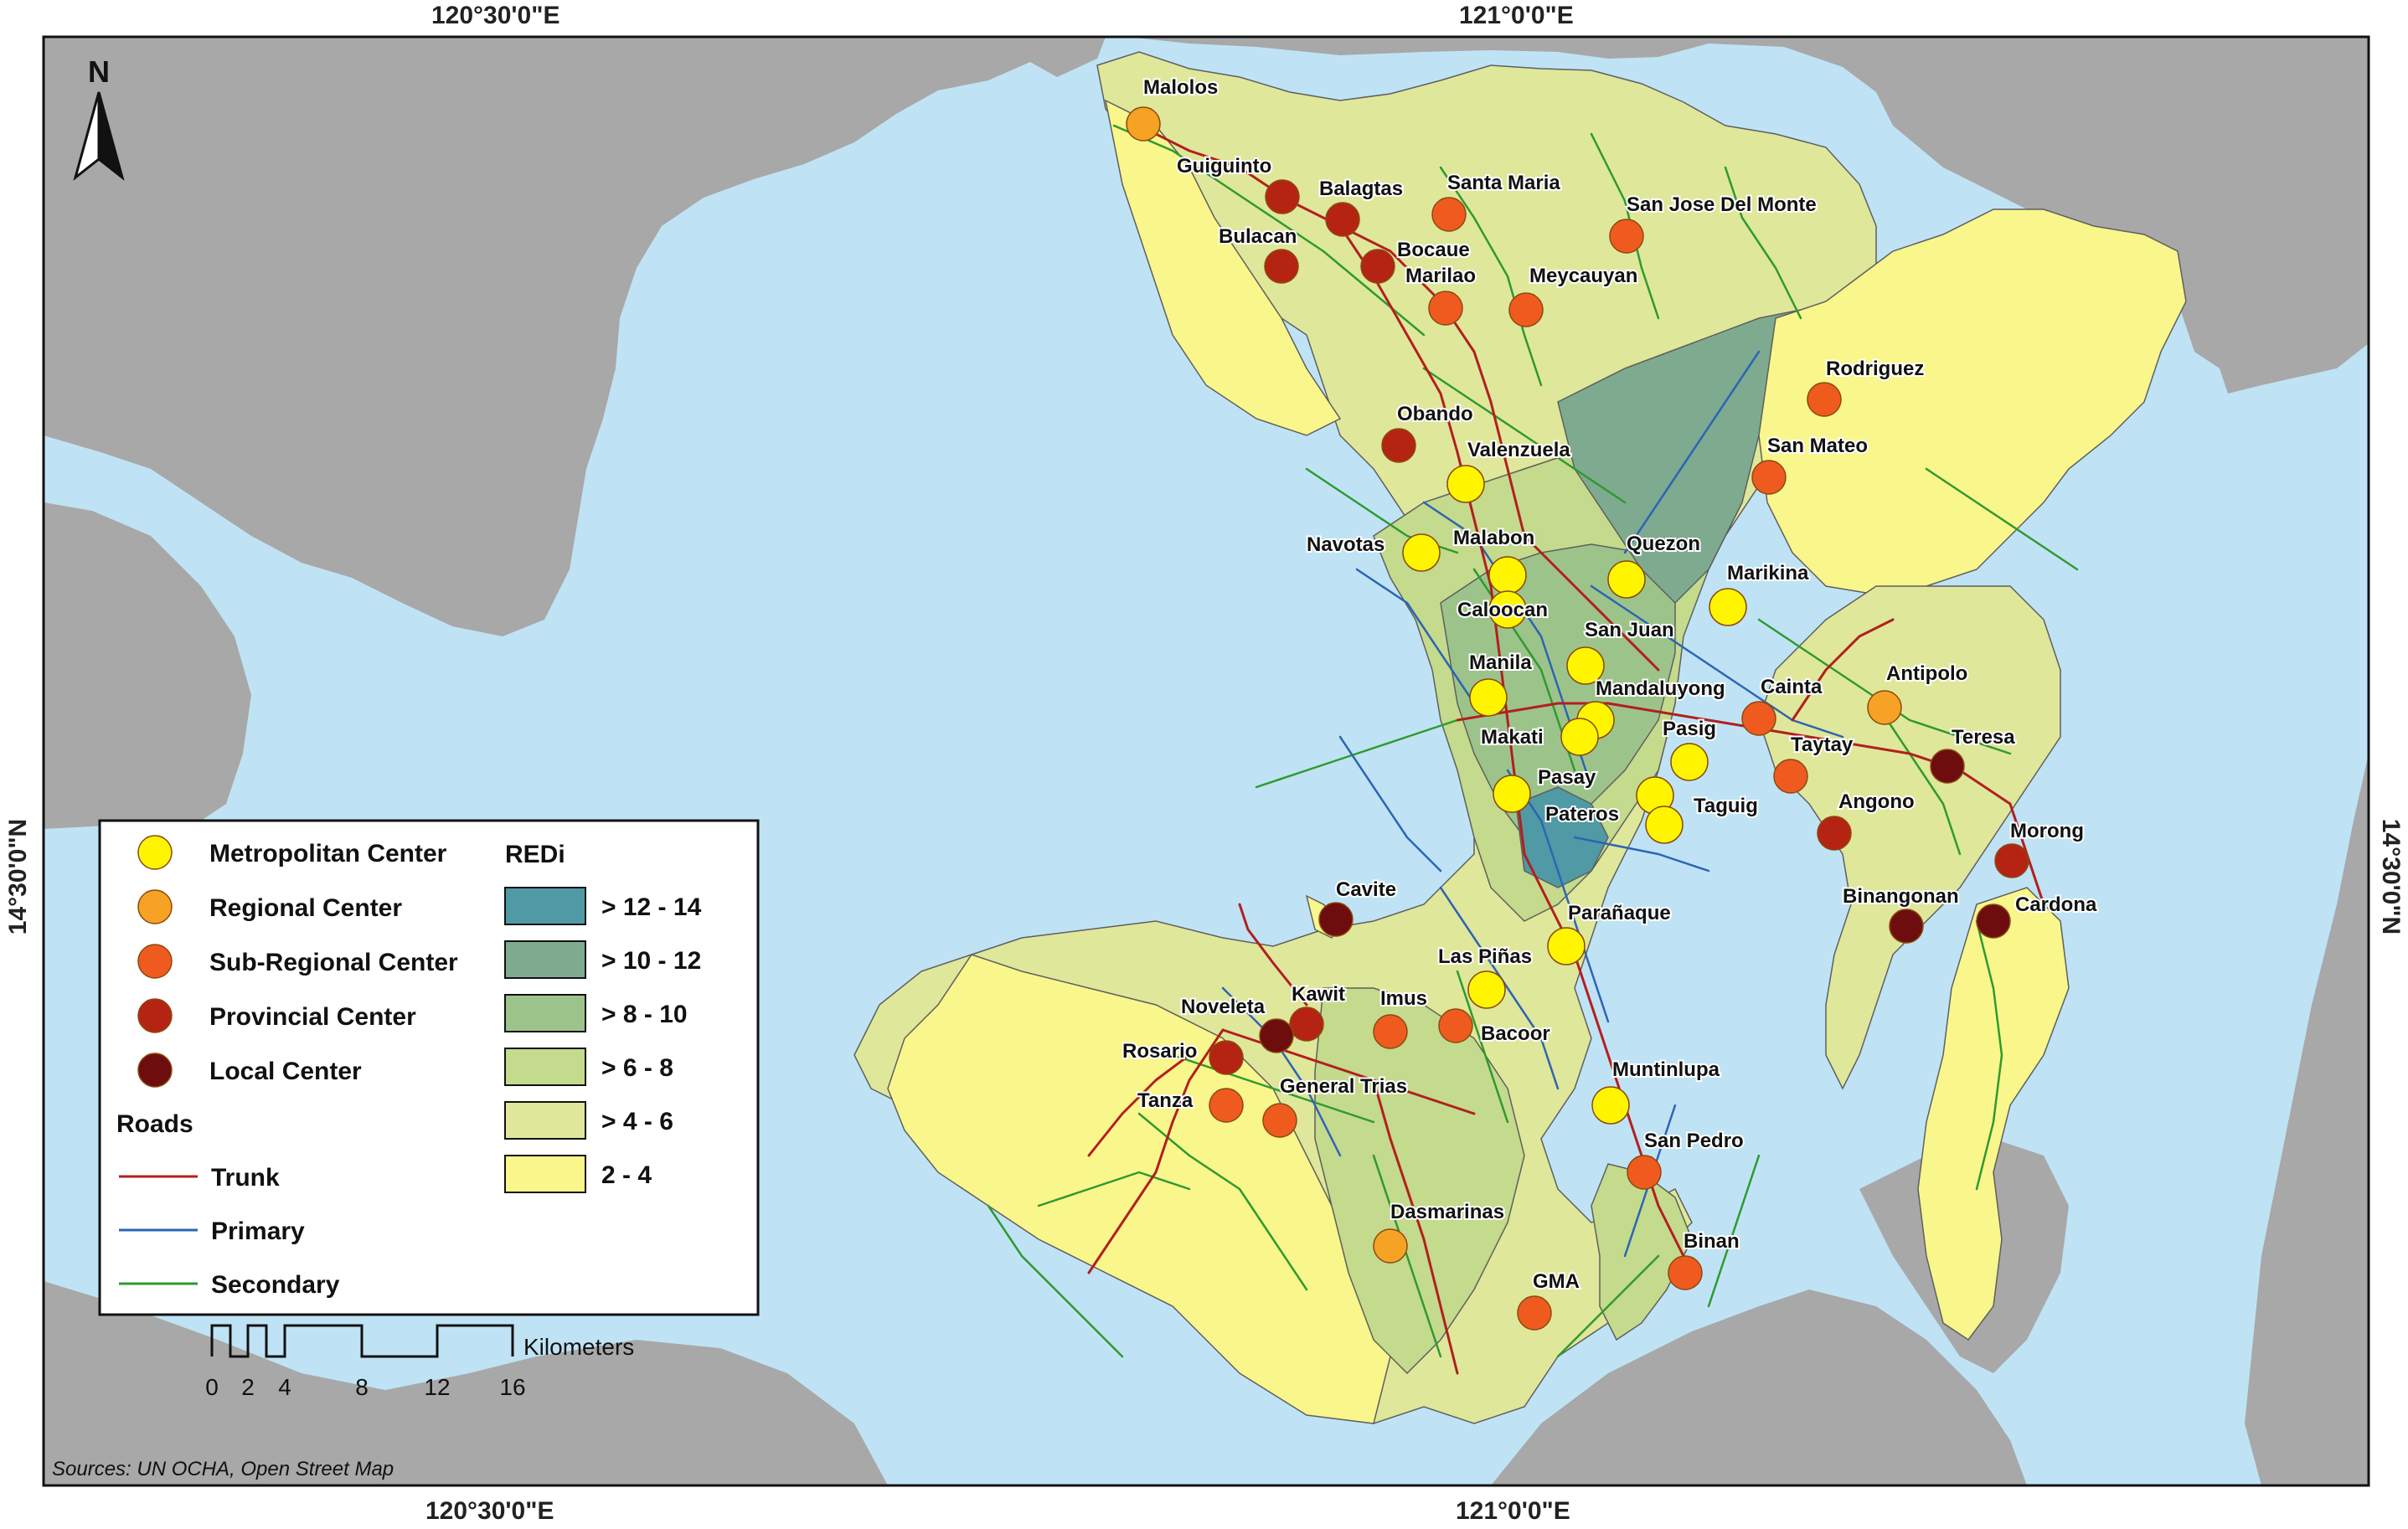 This screenshot has height=1529, width=2408. What do you see at coordinates (1651, 707) in the screenshot?
I see `center-mandaluyong: Mandaluyong` at bounding box center [1651, 707].